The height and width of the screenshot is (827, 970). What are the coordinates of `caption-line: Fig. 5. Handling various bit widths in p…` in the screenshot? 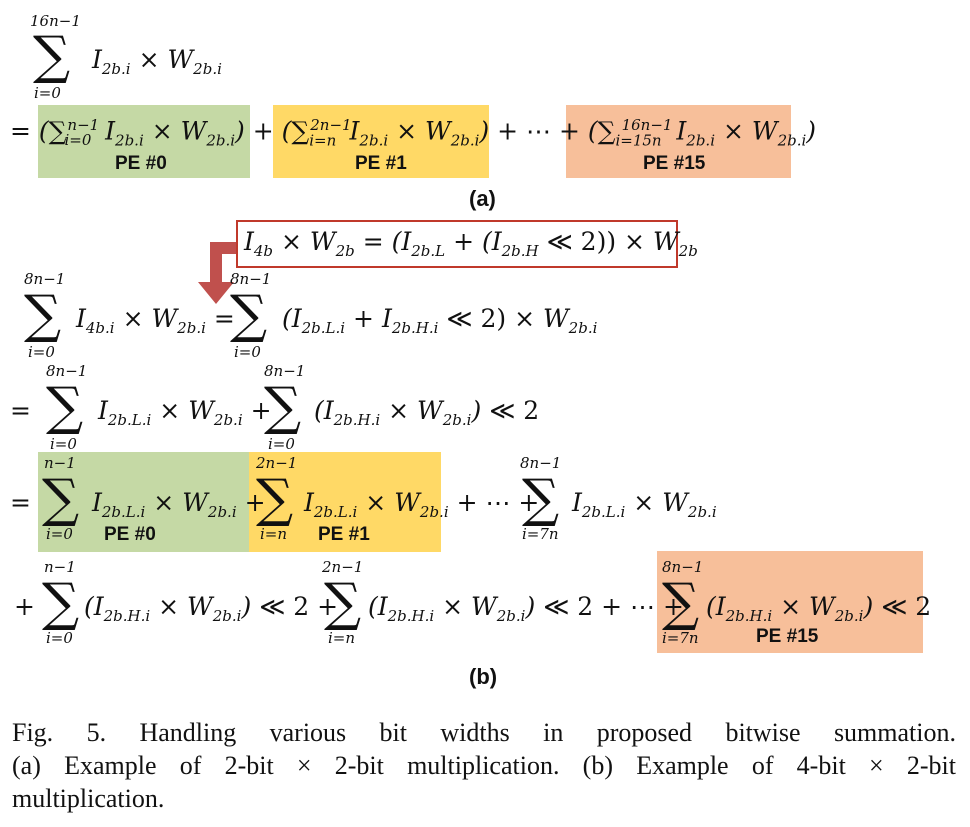 It's located at (484, 732).